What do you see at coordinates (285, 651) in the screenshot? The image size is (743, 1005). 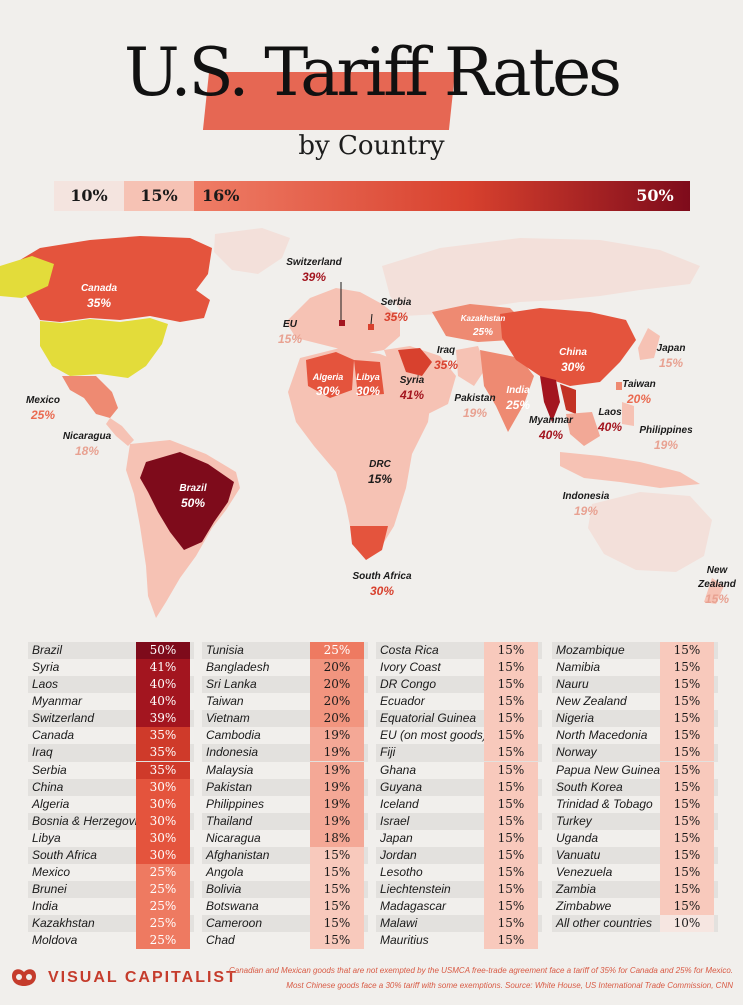 I see `table-row: Tunisia 25%` at bounding box center [285, 651].